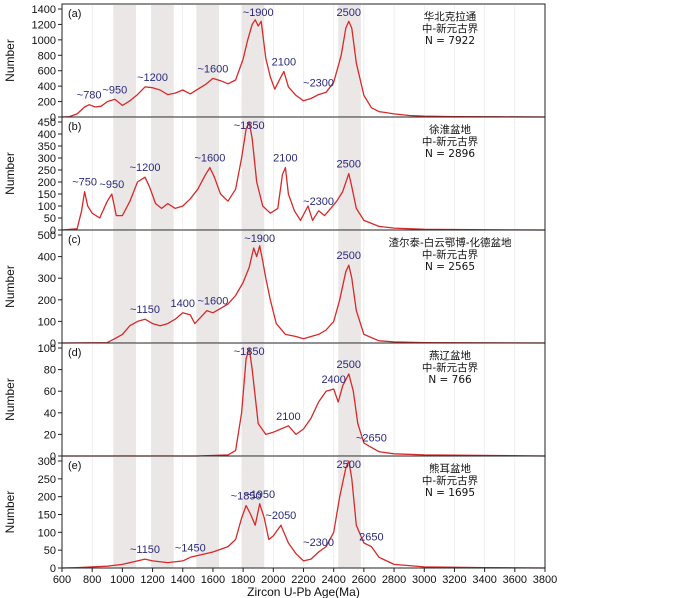  What do you see at coordinates (450, 468) in the screenshot?
I see `panel-info-line: 熊耳盆地` at bounding box center [450, 468].